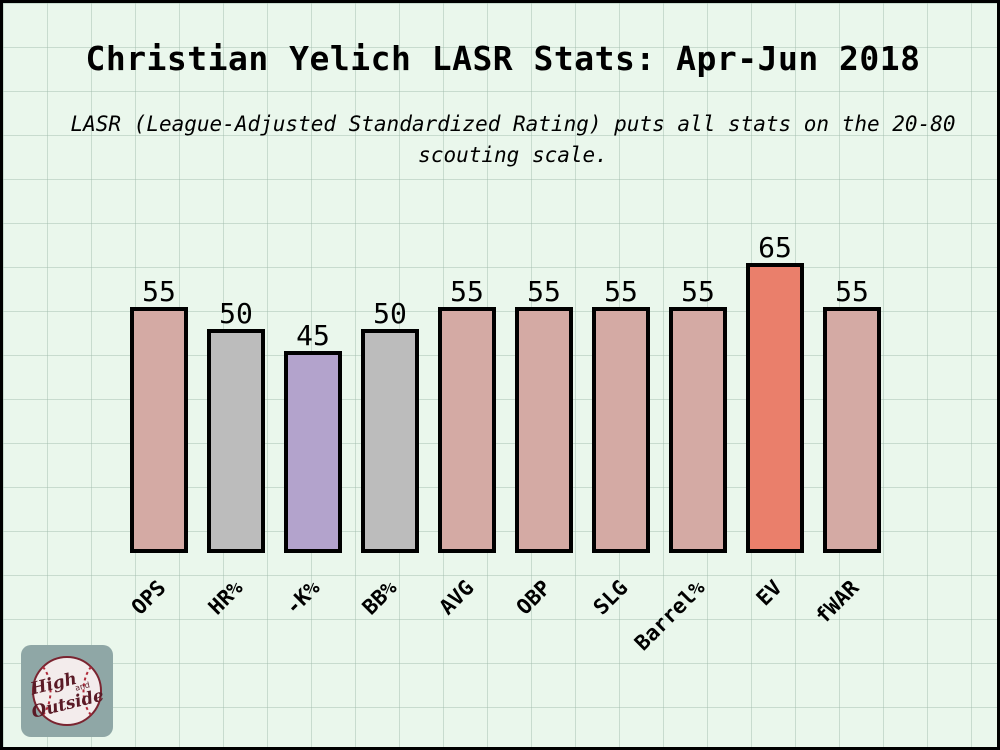 The width and height of the screenshot is (1000, 750). I want to click on bar-slg, so click(621, 430).